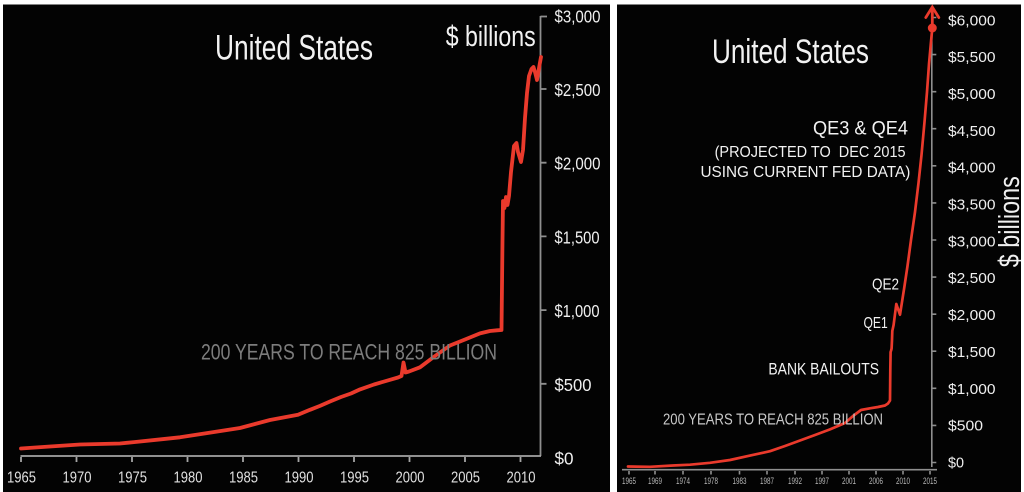 The height and width of the screenshot is (492, 1024). I want to click on svg-text: $4,500, so click(972, 132).